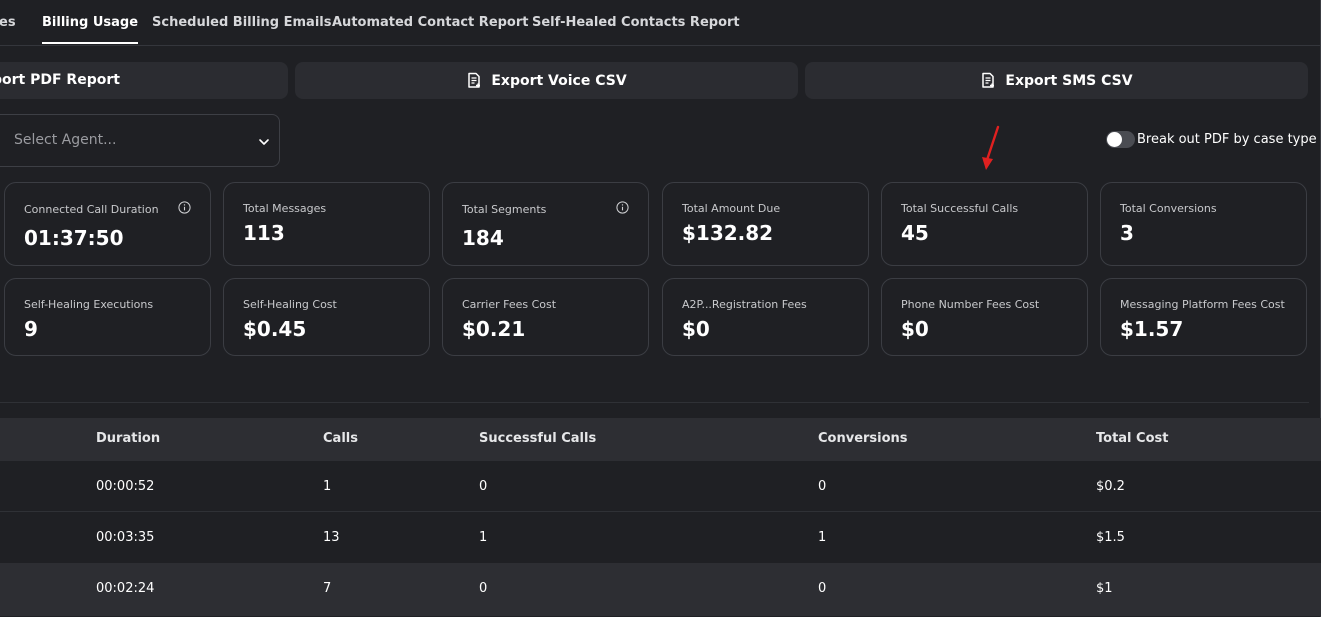 The height and width of the screenshot is (617, 1321). What do you see at coordinates (264, 142) in the screenshot?
I see `chevron-down-icon` at bounding box center [264, 142].